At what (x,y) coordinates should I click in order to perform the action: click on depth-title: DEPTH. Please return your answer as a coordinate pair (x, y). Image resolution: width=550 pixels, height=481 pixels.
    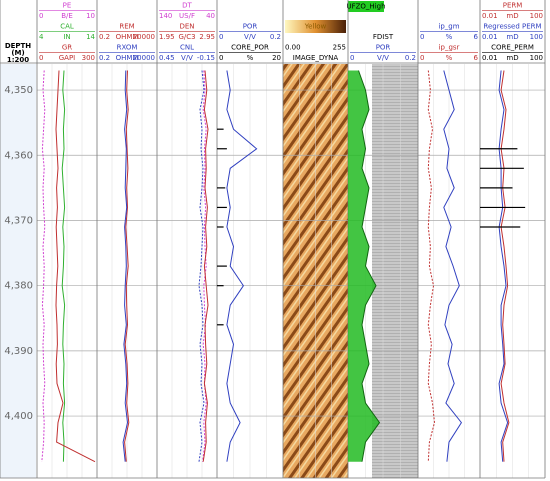
    Looking at the image, I should click on (18, 46).